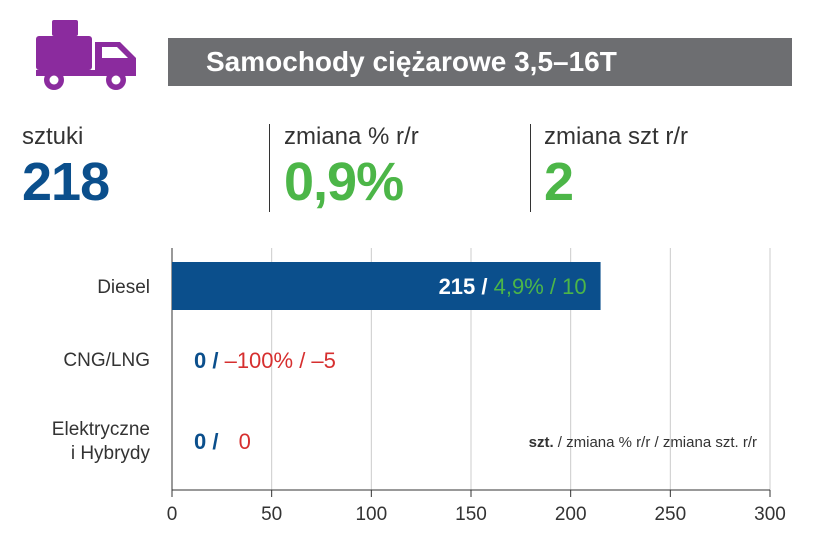 This screenshot has height=559, width=825. What do you see at coordinates (351, 136) in the screenshot?
I see `kpi-label: zmiana % r/r` at bounding box center [351, 136].